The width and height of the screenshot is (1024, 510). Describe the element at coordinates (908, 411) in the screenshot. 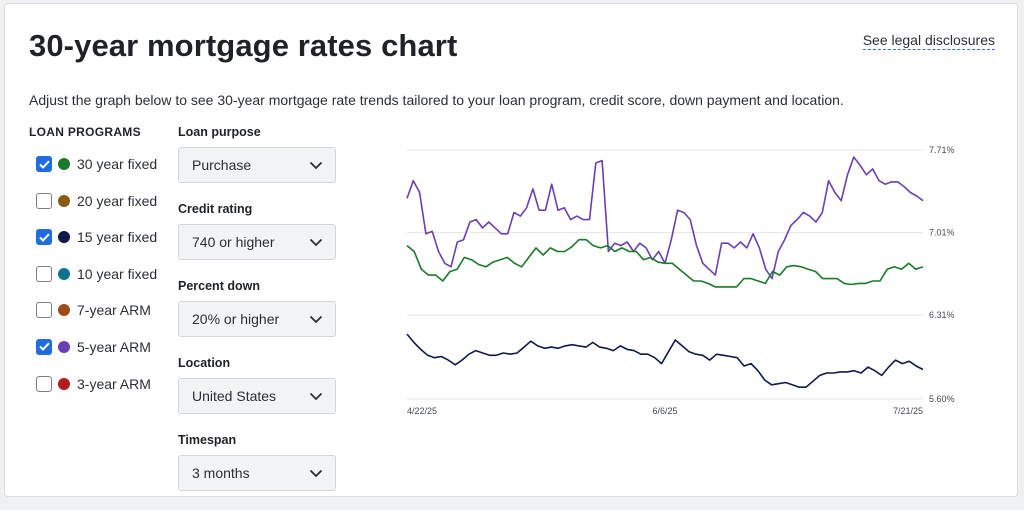

I see `x-tick-label: 7/21/25` at that location.